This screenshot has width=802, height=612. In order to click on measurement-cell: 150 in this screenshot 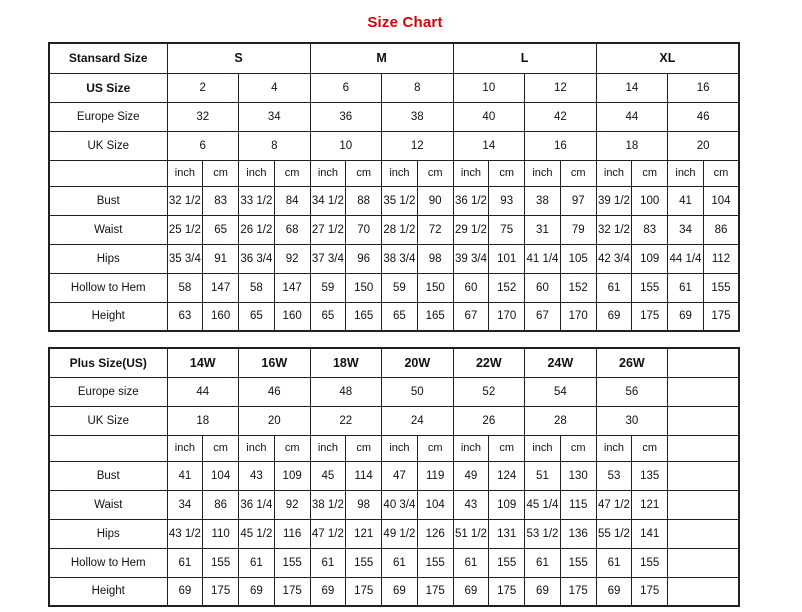, I will do `click(364, 287)`.